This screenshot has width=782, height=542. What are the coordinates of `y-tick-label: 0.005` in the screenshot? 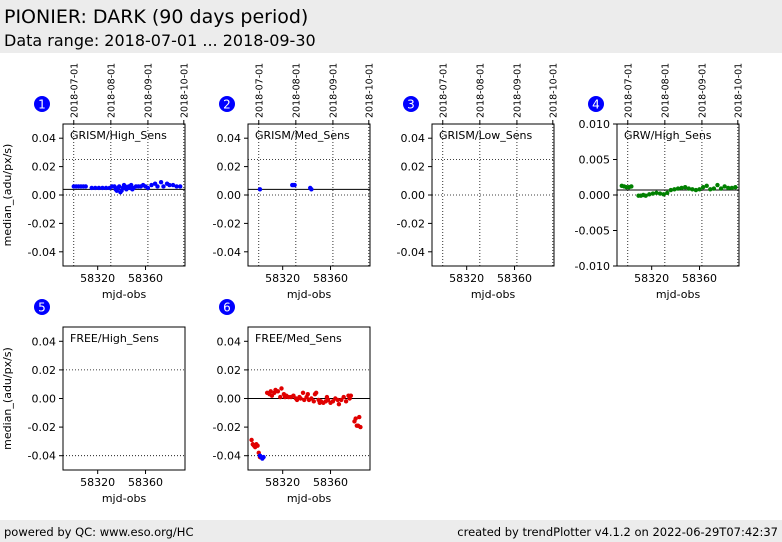 It's located at (595, 160).